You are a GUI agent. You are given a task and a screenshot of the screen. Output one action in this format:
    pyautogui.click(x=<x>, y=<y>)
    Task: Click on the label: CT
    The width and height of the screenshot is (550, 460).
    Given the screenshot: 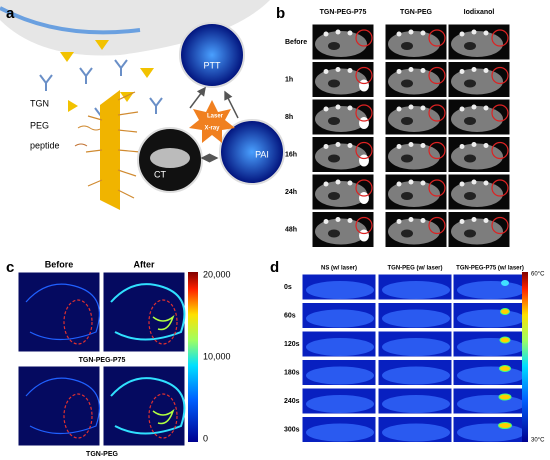 What is the action you would take?
    pyautogui.click(x=160, y=174)
    